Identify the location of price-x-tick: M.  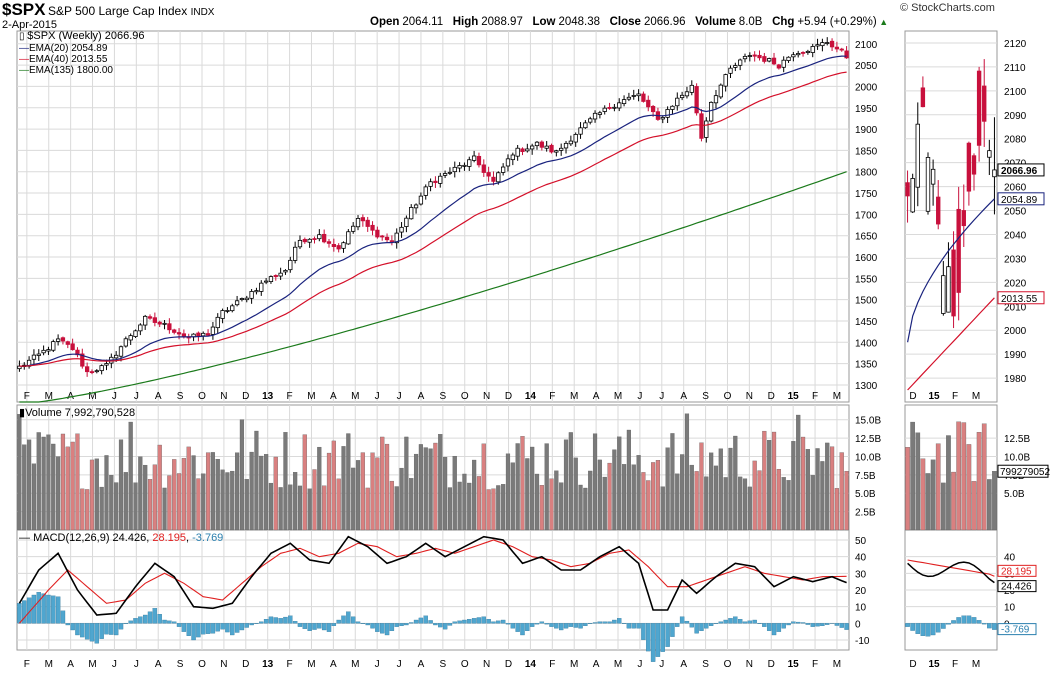
(837, 396).